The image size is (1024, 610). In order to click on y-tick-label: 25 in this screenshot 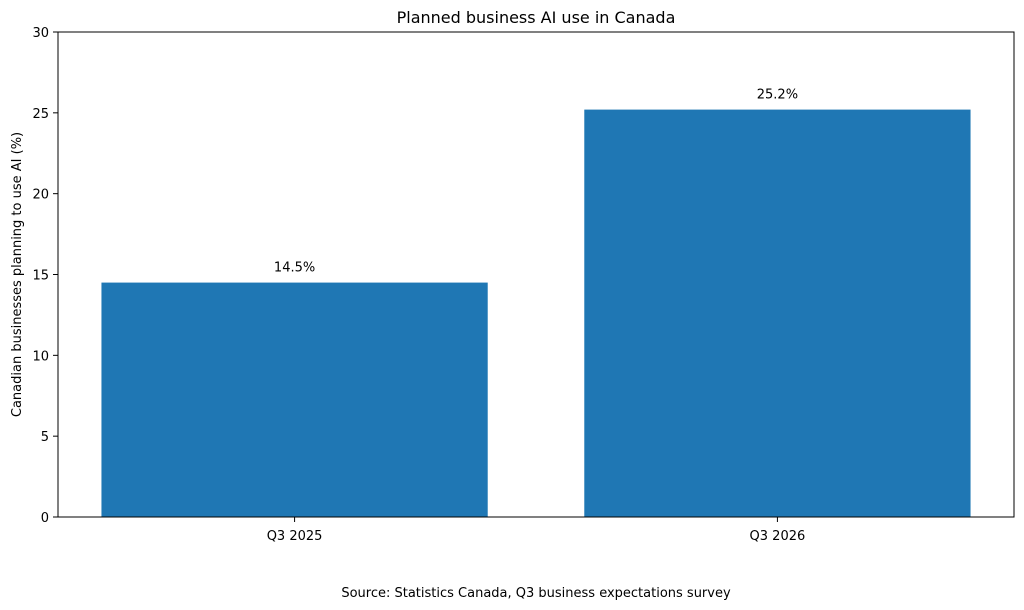, I will do `click(40, 114)`.